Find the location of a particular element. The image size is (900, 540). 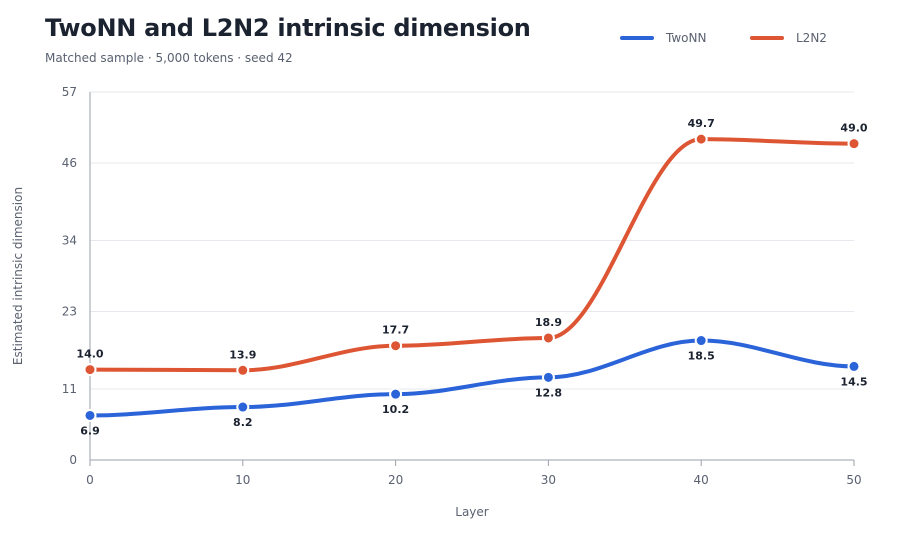

data-label-twonn: 14.5 is located at coordinates (853, 381).